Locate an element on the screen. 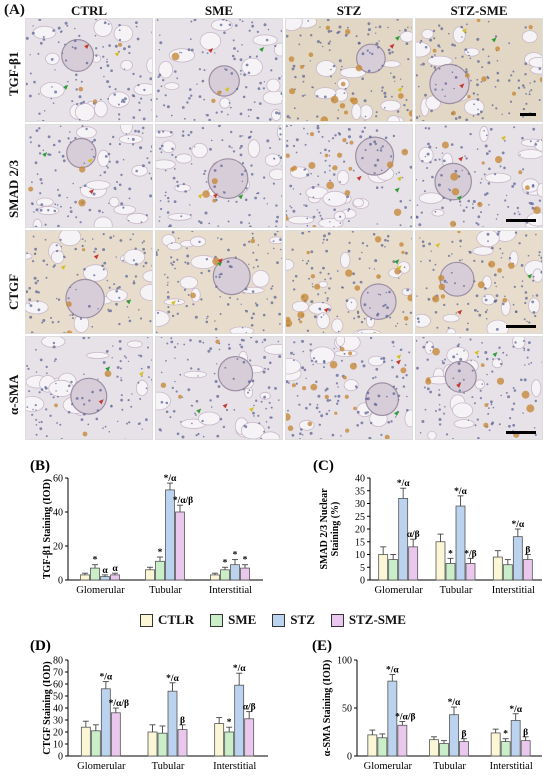 This screenshot has width=550, height=782. legend-label-stz: STZ is located at coordinates (302, 619).